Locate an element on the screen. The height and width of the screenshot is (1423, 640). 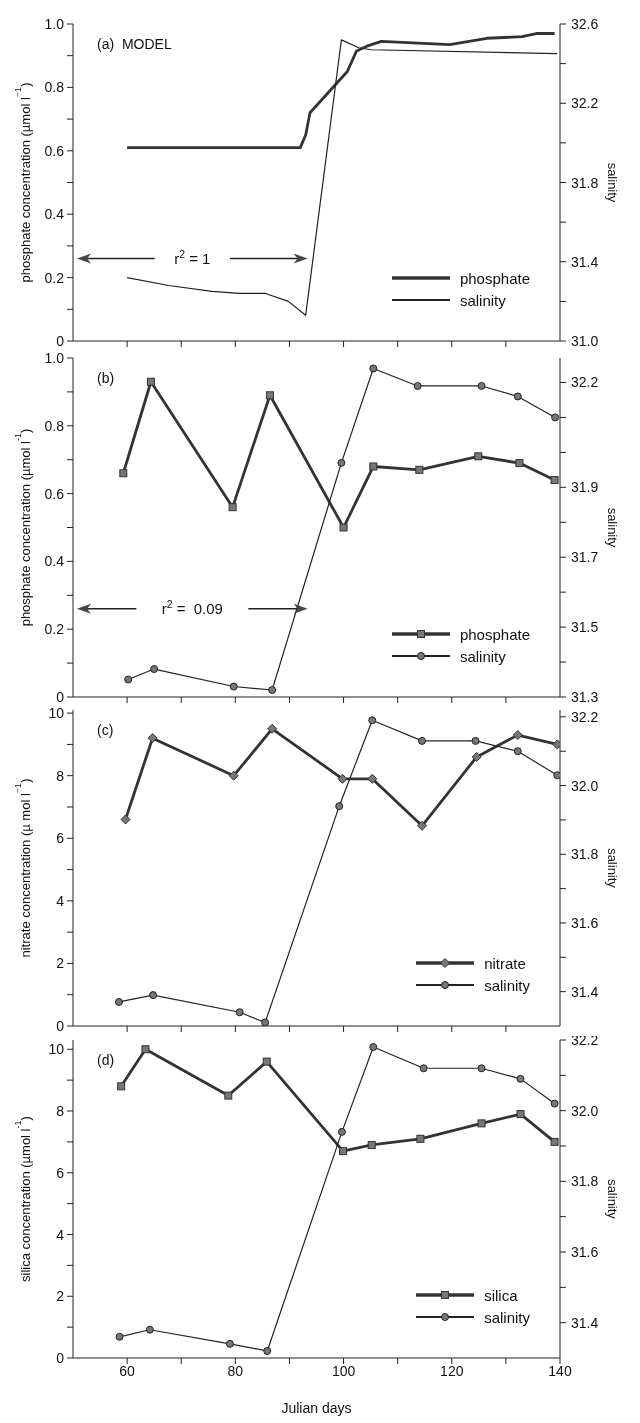
x-tick-label: 80 is located at coordinates (235, 1370).